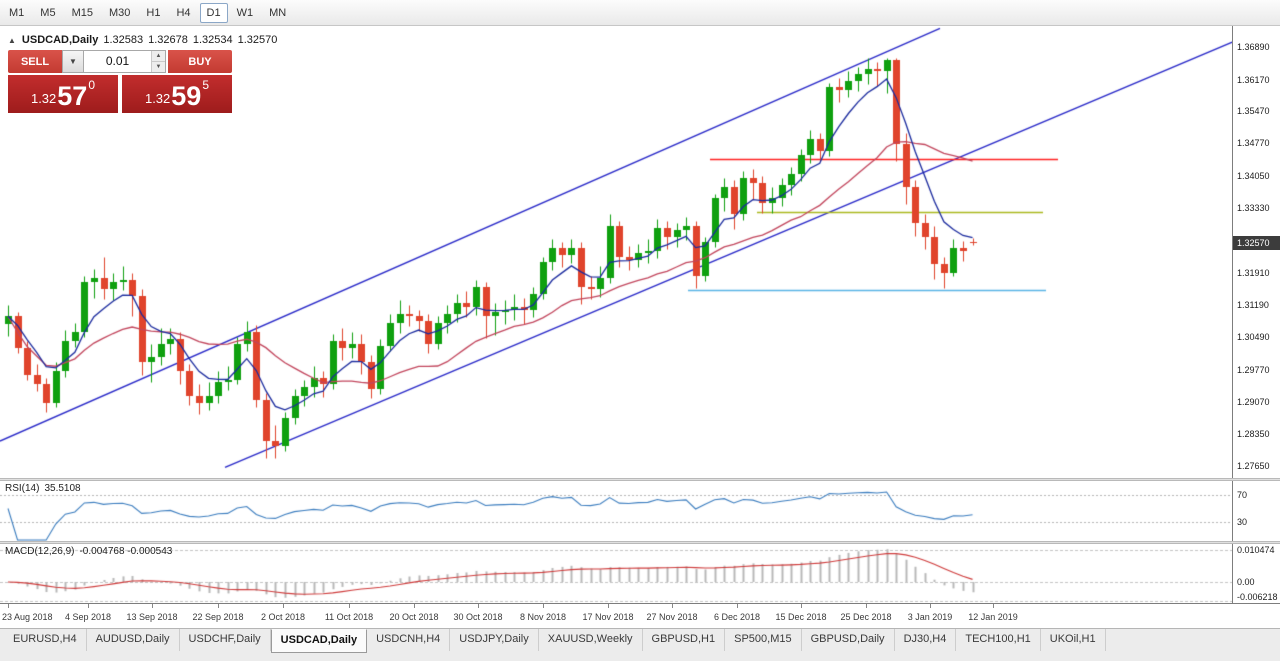 Image resolution: width=1280 pixels, height=661 pixels. Describe the element at coordinates (998, 640) in the screenshot. I see `chart-tab-tech100-h1: TECH100,H1` at that location.